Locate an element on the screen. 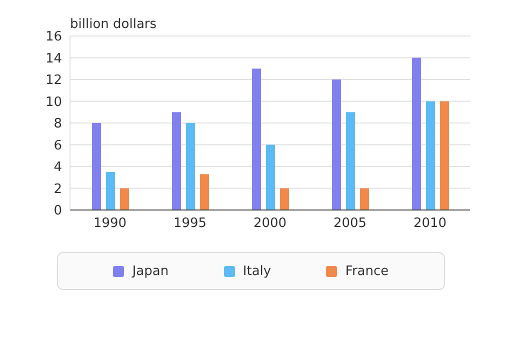  y-tick-label: 14 is located at coordinates (53, 58).